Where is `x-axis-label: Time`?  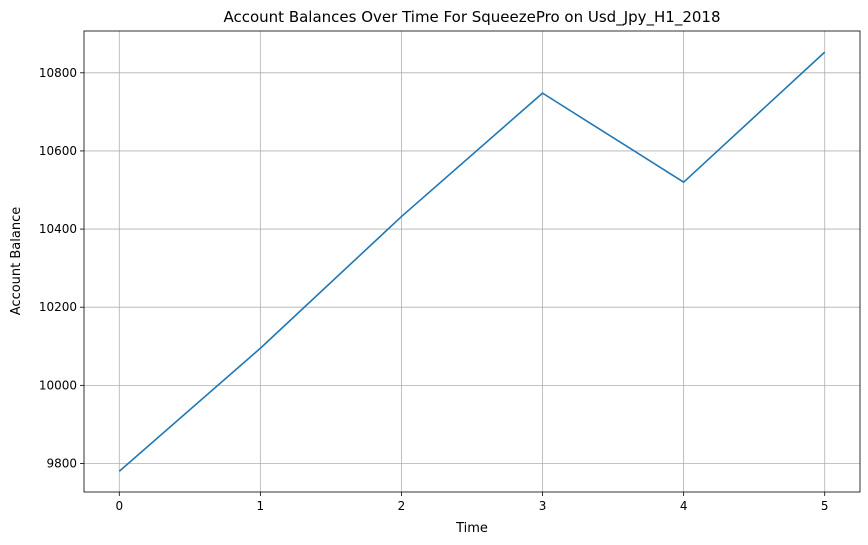 x-axis-label: Time is located at coordinates (471, 528).